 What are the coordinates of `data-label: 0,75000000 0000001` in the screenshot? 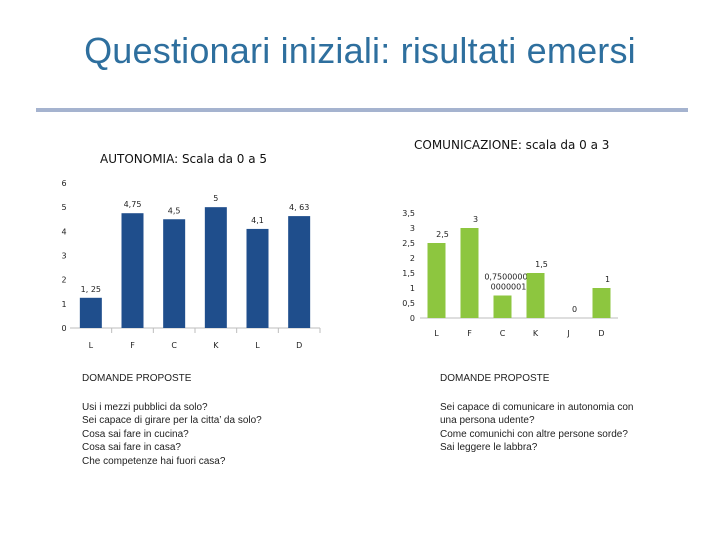 It's located at (508, 282).